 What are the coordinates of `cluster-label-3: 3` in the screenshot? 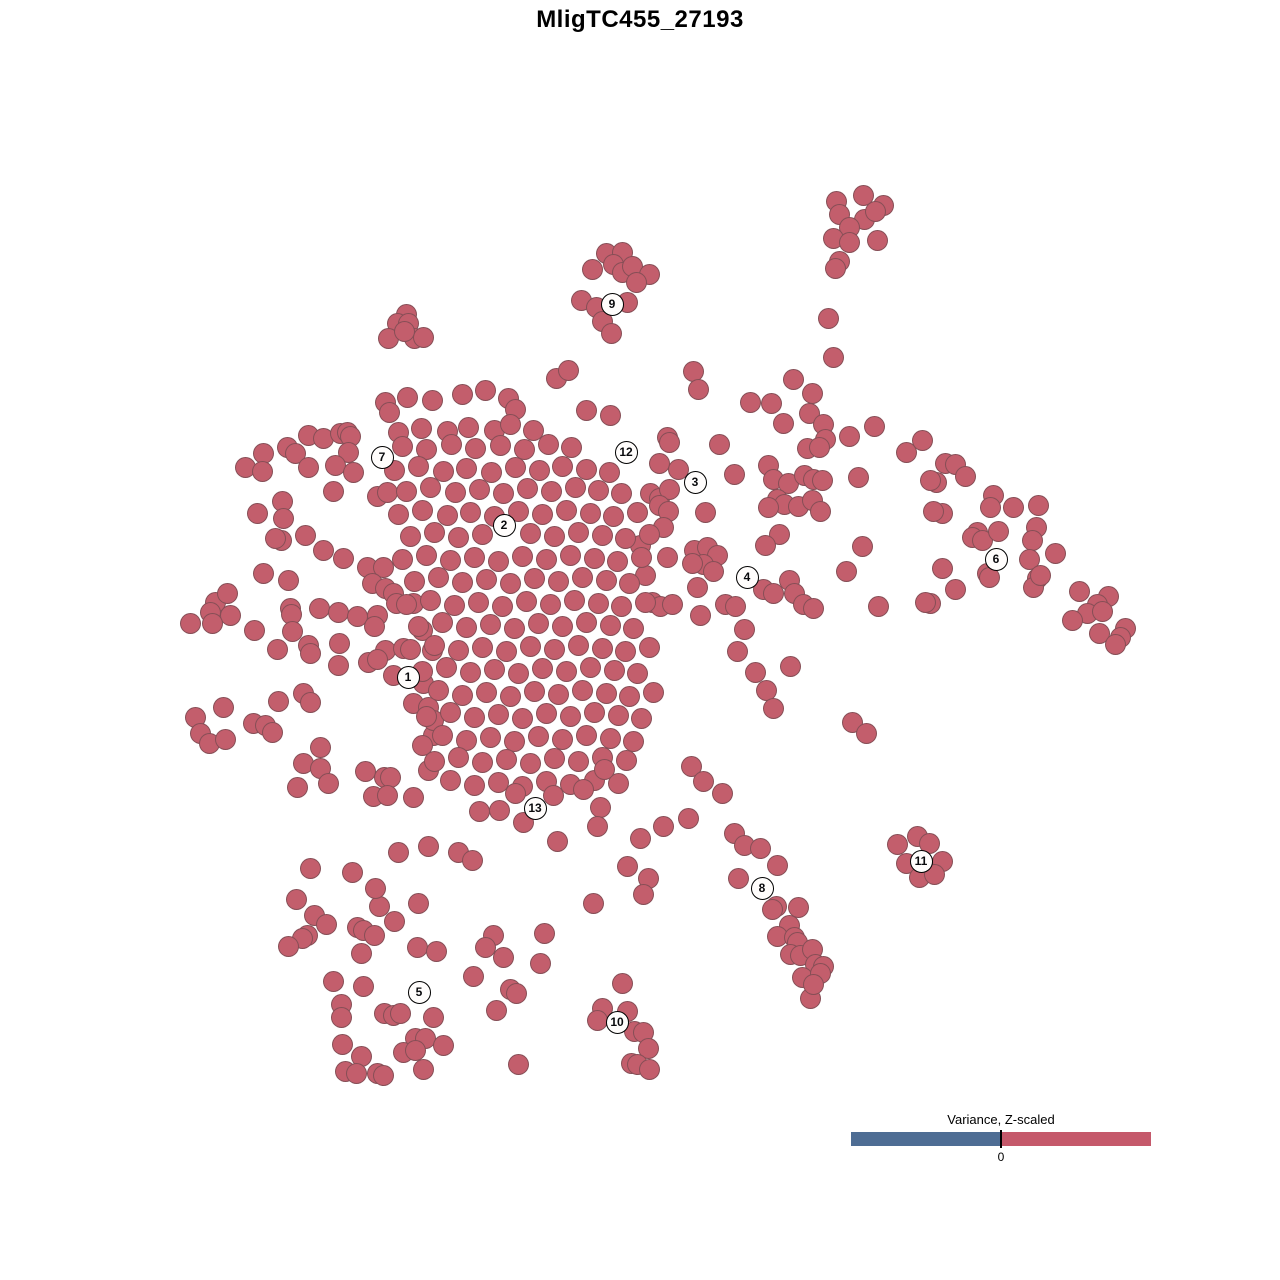 It's located at (695, 482).